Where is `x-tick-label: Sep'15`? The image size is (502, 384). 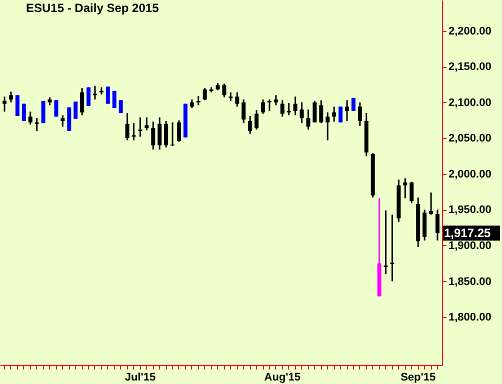
x-tick-label: Sep'15 is located at coordinates (418, 378).